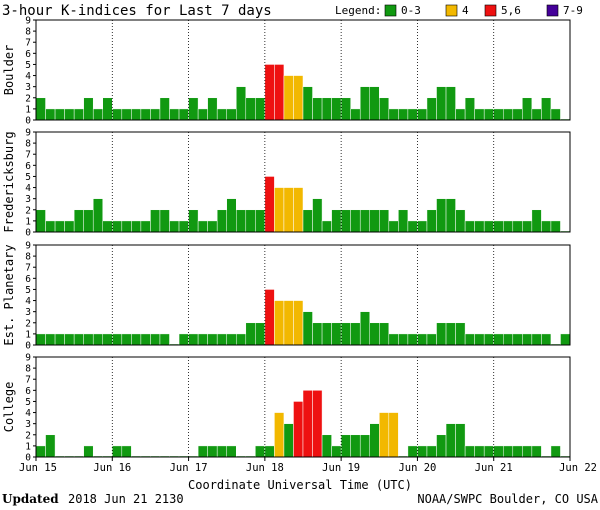  What do you see at coordinates (451, 10) in the screenshot?
I see `legend-swatch-yellow` at bounding box center [451, 10].